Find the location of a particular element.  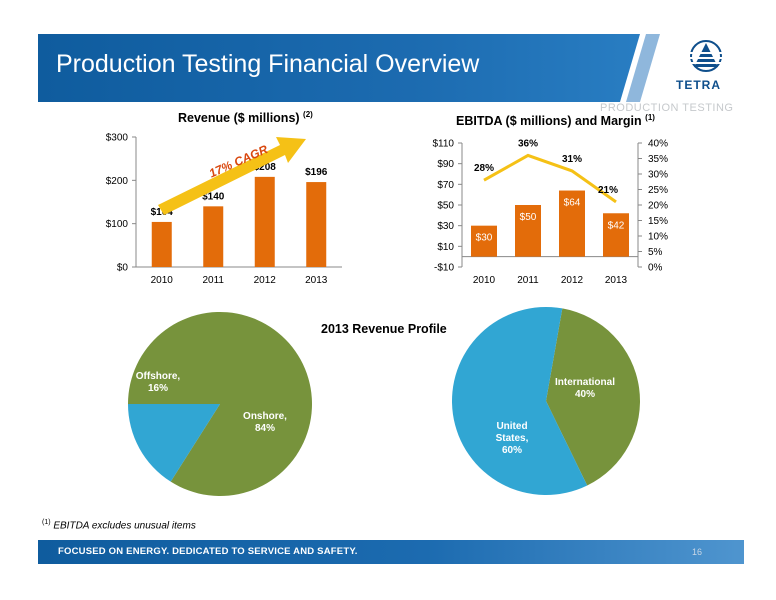

margin-y-tick-label: 20% is located at coordinates (658, 206).